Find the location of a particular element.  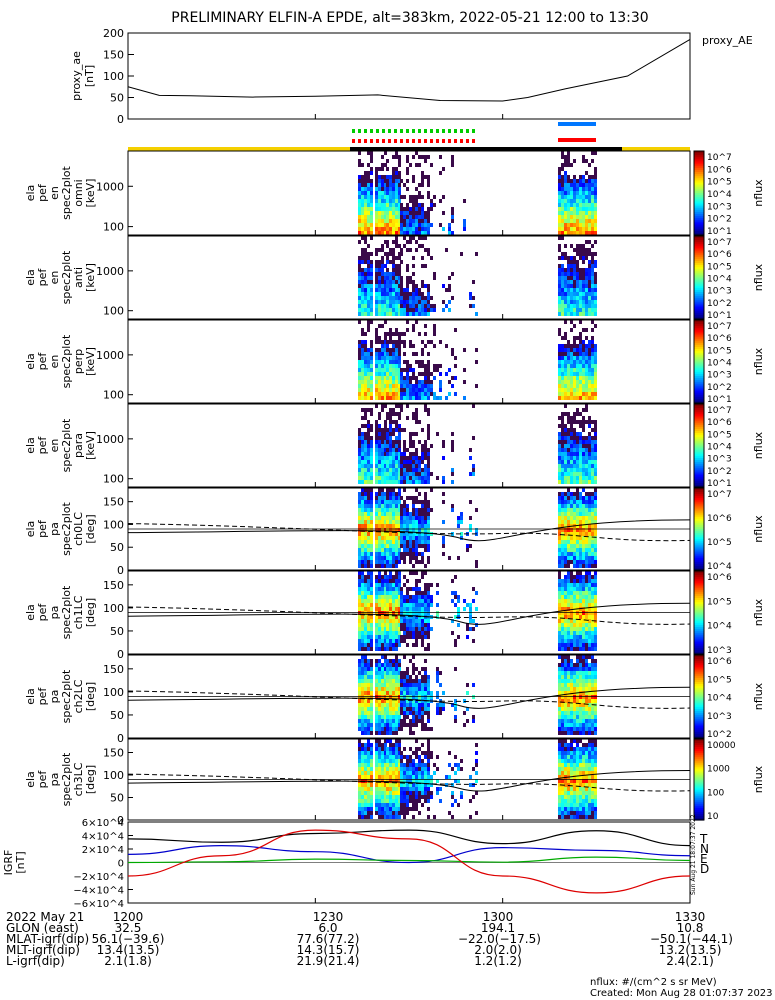

lc-marker is located at coordinates (437, 141).